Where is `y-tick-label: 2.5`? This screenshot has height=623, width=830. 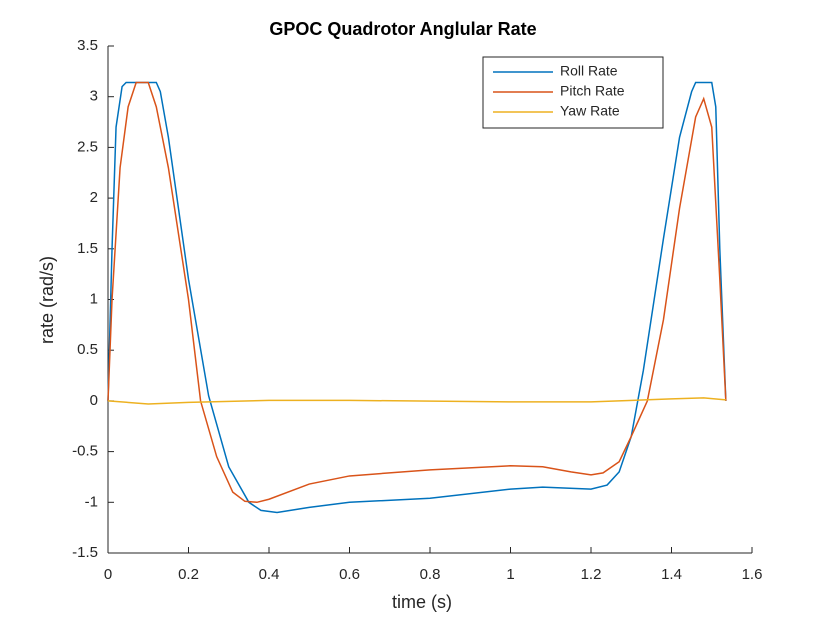
y-tick-label: 2.5 is located at coordinates (87, 146).